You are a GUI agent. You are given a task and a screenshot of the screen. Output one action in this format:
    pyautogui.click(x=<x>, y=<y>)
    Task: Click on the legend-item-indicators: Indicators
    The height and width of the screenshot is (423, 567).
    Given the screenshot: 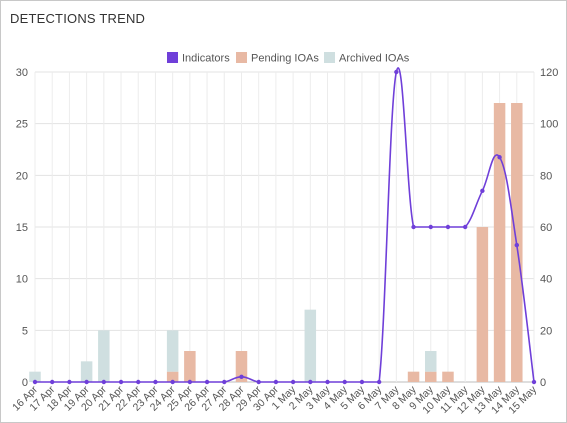 What is the action you would take?
    pyautogui.click(x=198, y=58)
    